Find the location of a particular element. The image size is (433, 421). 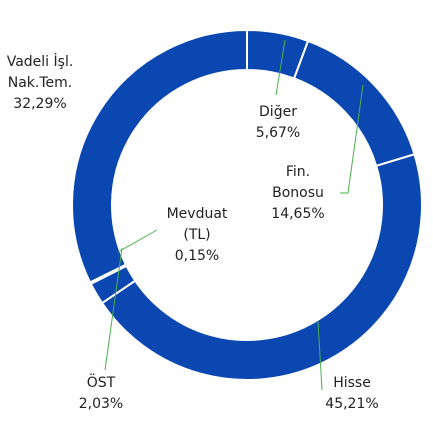

data-label-name: Diğer is located at coordinates (278, 112).